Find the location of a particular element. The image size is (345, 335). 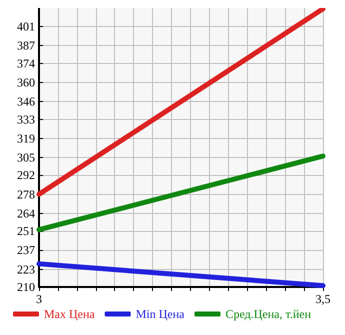

x-tick-label: 3 is located at coordinates (39, 299).